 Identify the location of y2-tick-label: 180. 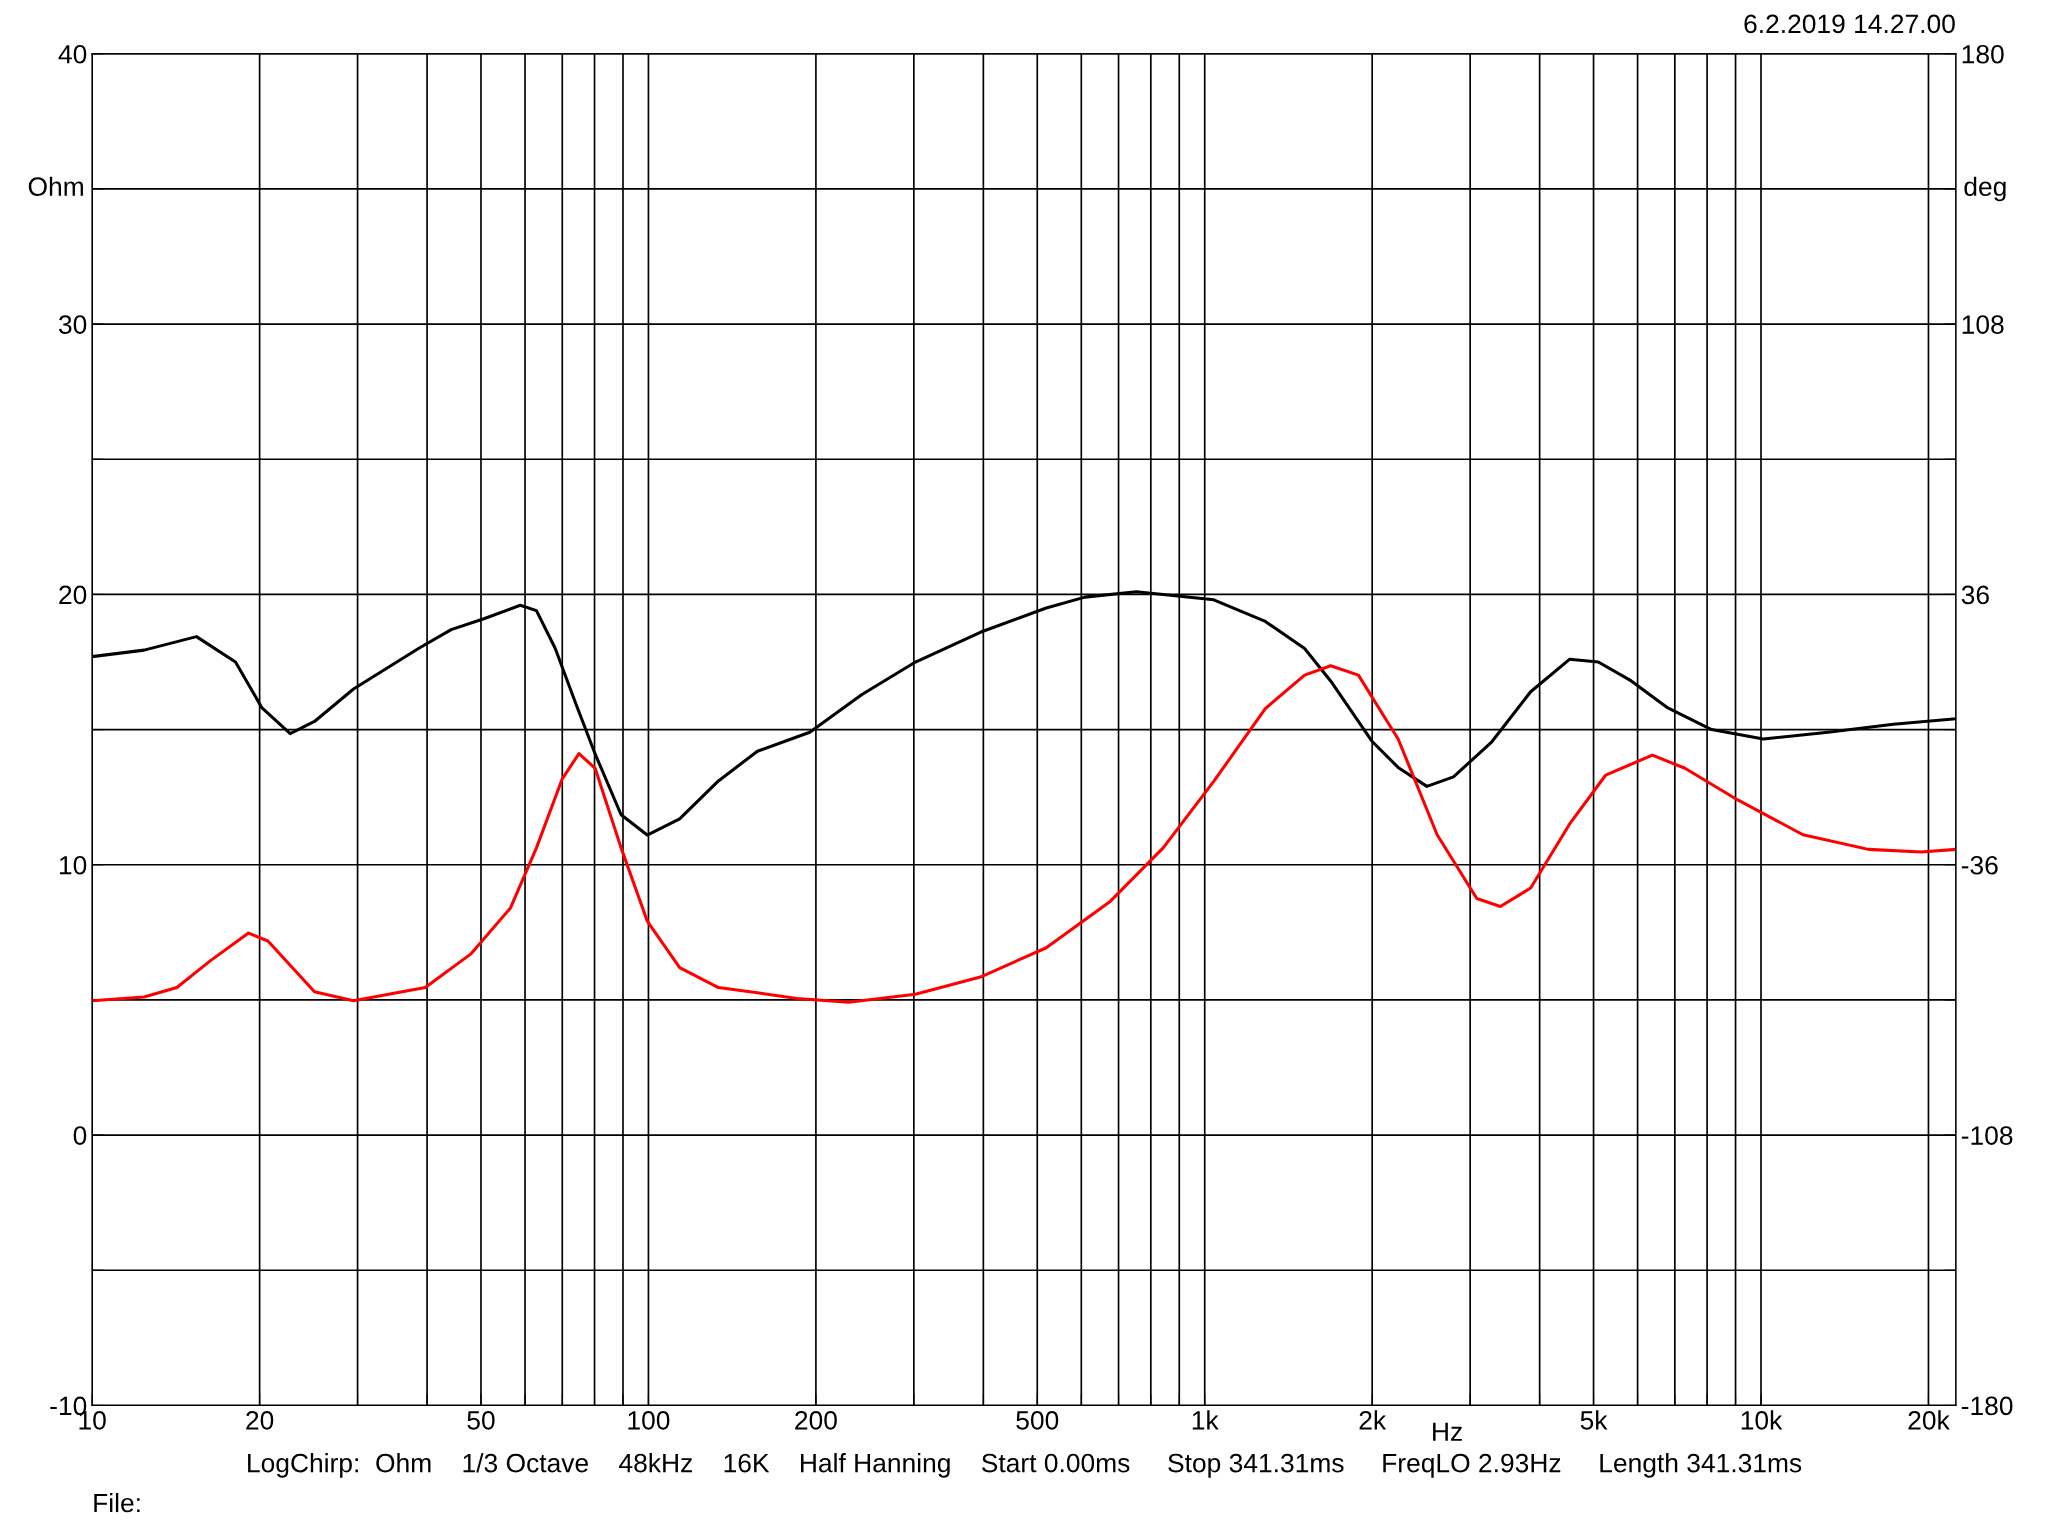
(1983, 54).